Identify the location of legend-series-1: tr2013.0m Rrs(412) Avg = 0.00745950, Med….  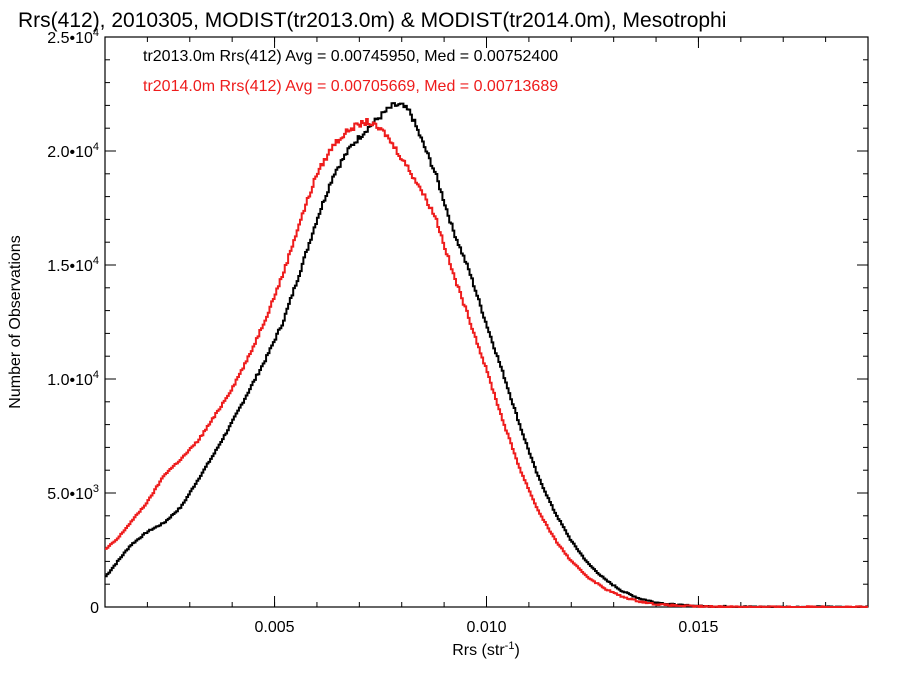
(350, 56).